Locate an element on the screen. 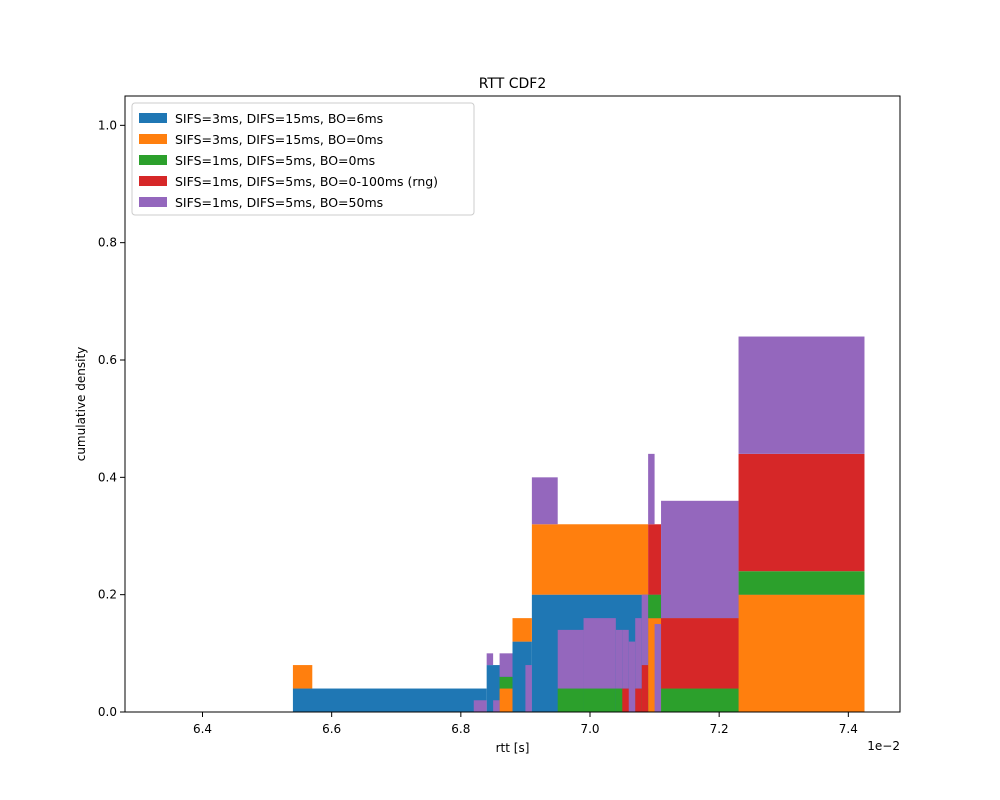 The image size is (1000, 800). y-ticks: 0.0 0.2 0.4 0.6 0.8 1.0 is located at coordinates (111, 418).